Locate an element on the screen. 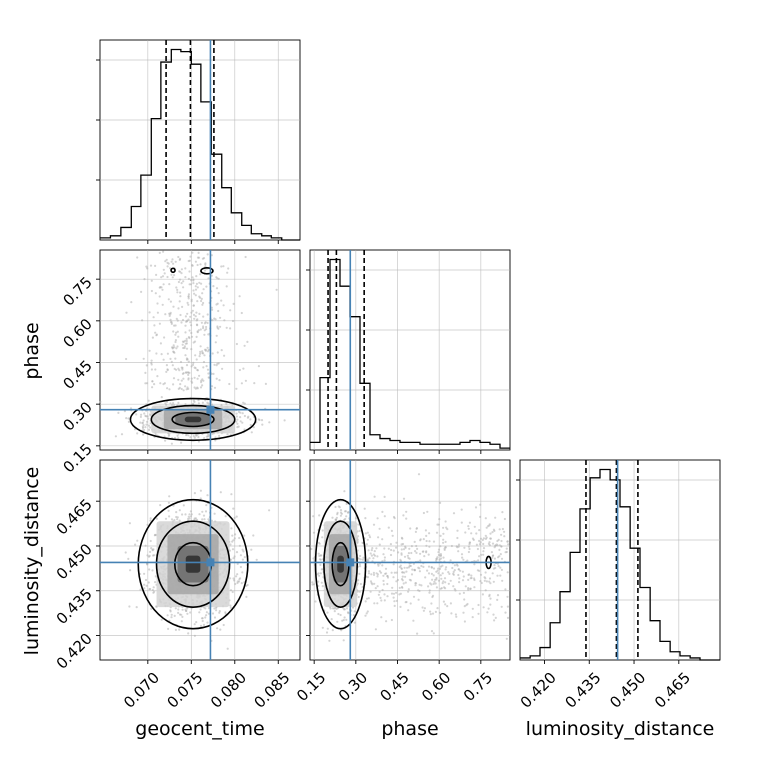 Image resolution: width=760 pixels, height=760 pixels. y-tick-label: 0.30 is located at coordinates (77, 416).